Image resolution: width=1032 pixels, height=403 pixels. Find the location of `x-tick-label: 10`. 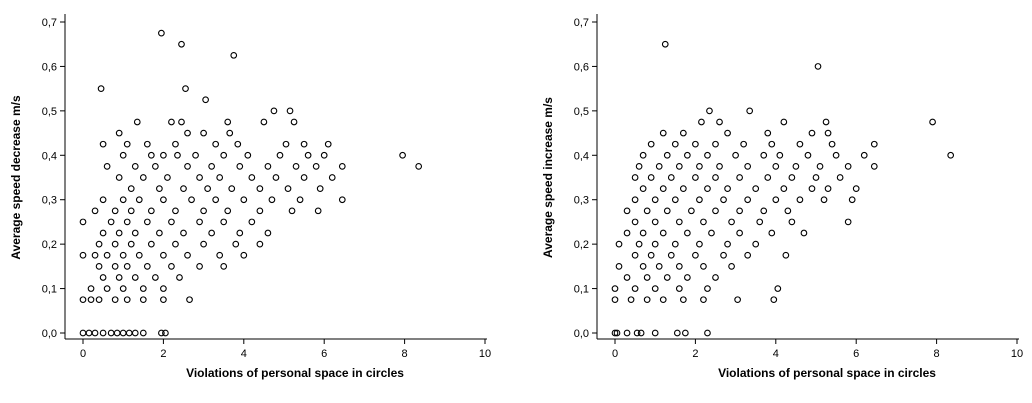

x-tick-label: 10 is located at coordinates (485, 354).